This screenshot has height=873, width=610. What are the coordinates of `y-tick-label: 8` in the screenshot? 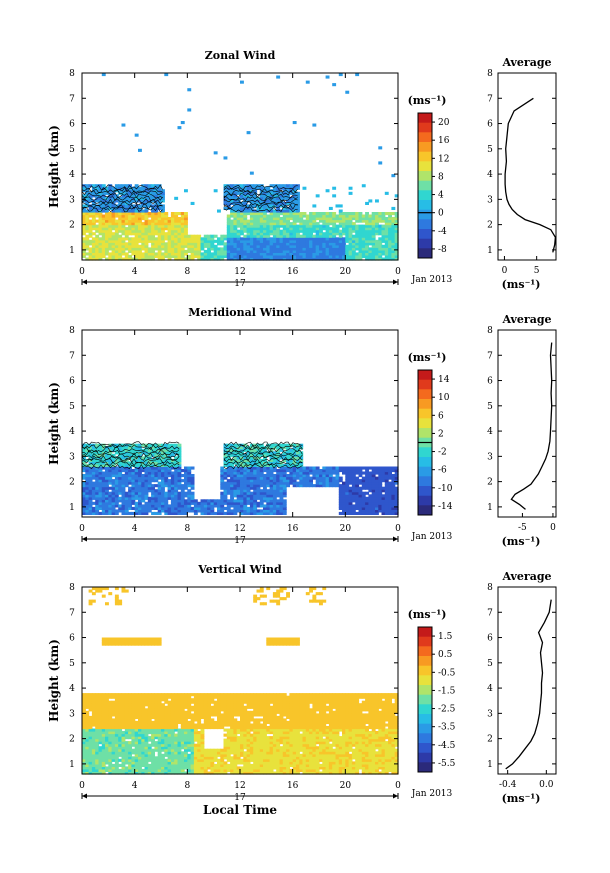 It's located at (72, 331).